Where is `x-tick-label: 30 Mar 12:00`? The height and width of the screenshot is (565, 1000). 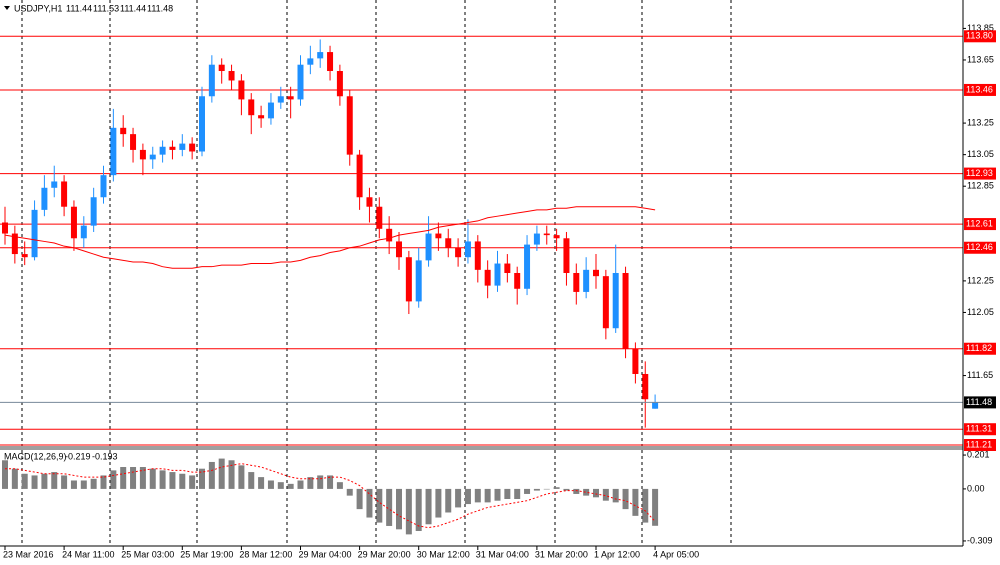 x-tick-label: 30 Mar 12:00 is located at coordinates (443, 554).